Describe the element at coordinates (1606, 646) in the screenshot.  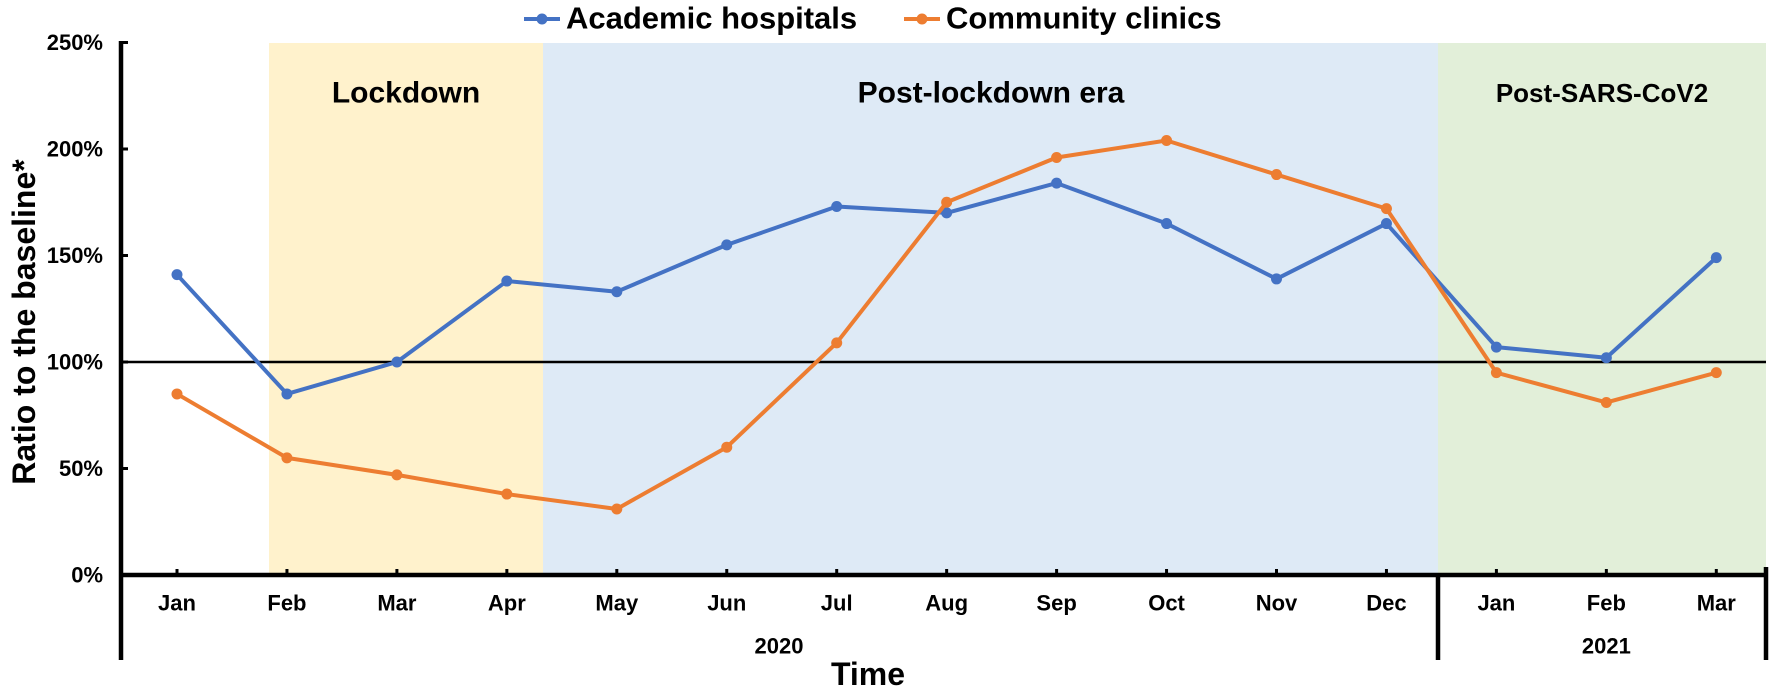
I see `year-label-2021: 2021` at that location.